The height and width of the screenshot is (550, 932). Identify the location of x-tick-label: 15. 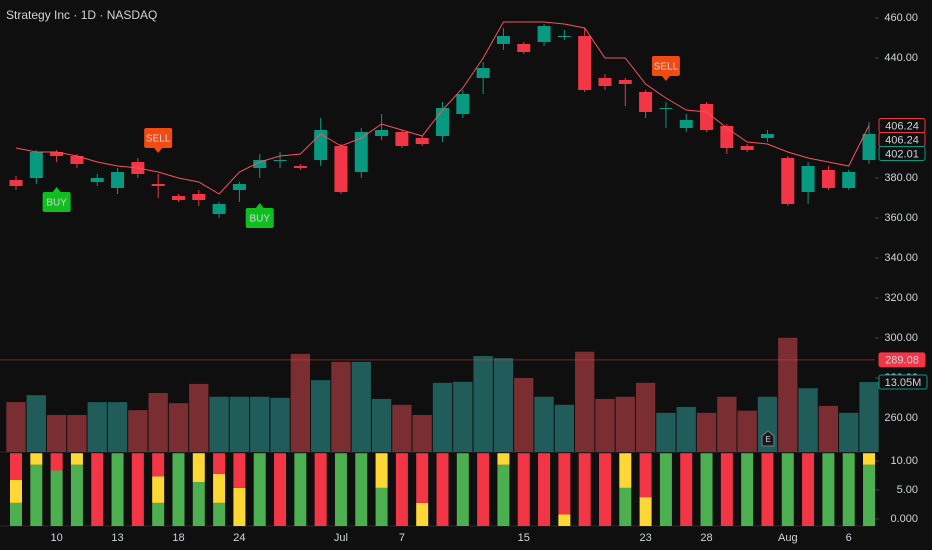
(524, 538).